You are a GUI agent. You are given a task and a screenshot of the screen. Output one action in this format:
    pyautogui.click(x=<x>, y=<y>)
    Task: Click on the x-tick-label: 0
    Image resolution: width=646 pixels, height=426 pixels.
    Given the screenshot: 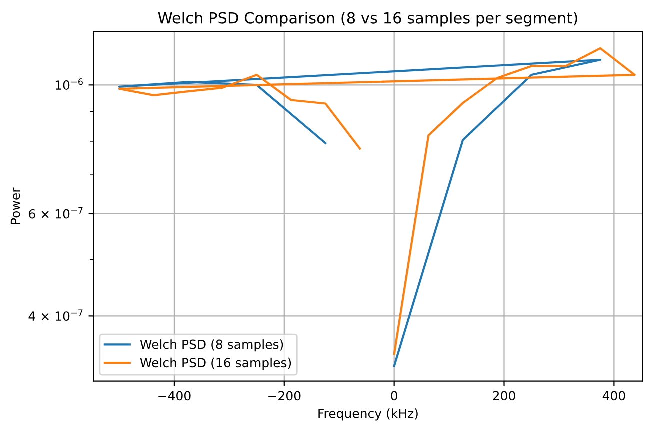 What is the action you would take?
    pyautogui.click(x=394, y=396)
    